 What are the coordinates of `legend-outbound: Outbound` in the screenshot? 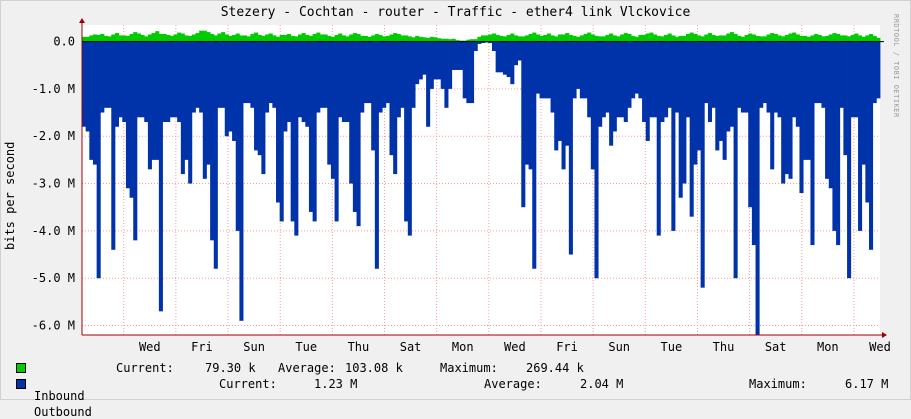 It's located at (54, 398).